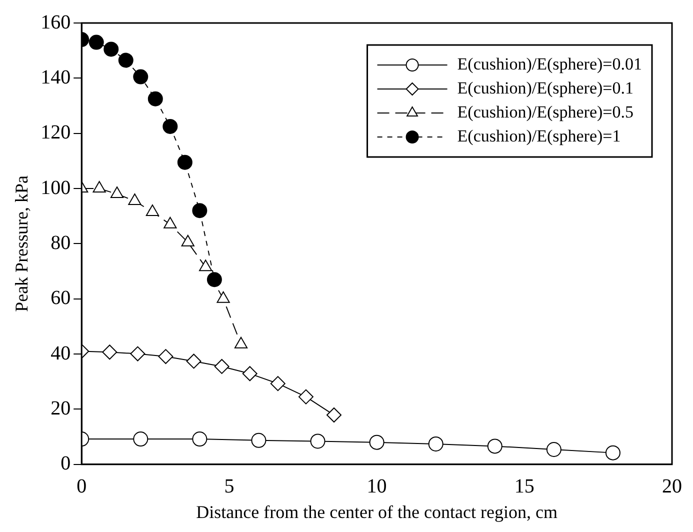  What do you see at coordinates (60, 353) in the screenshot?
I see `y-tick-label: 40` at bounding box center [60, 353].